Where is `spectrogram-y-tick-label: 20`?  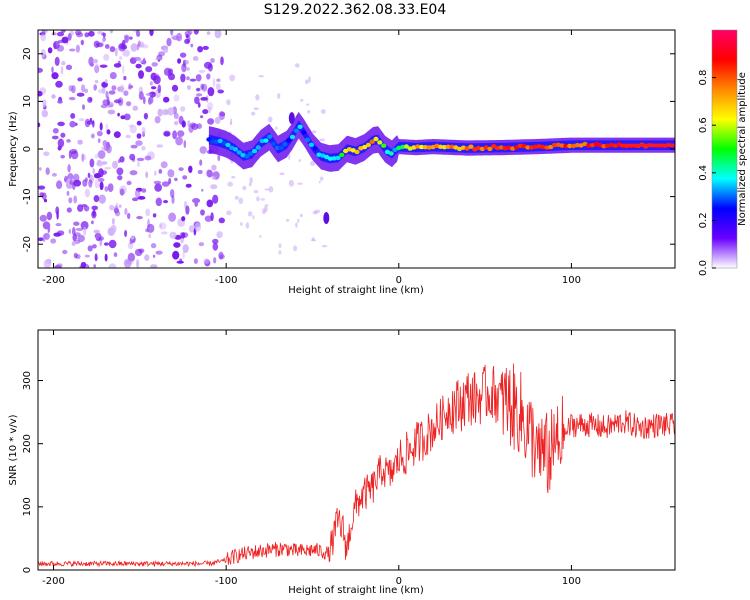
spectrogram-y-tick-label: 20 is located at coordinates (27, 53).